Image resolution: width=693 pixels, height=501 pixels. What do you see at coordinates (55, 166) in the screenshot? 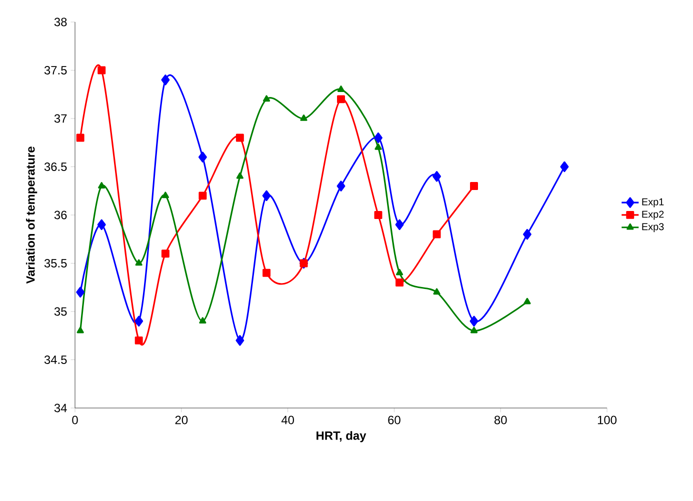
I see `y-tick-label: 36.5` at bounding box center [55, 166].